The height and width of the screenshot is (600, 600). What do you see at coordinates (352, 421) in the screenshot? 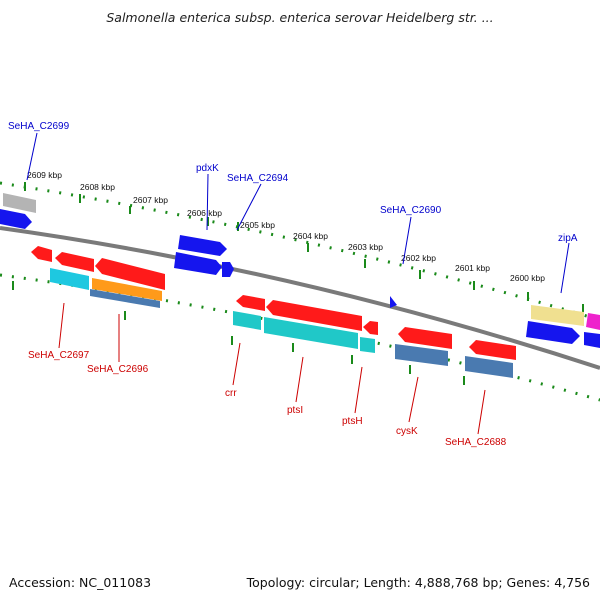
I see `gene-label: ptsH` at bounding box center [352, 421].